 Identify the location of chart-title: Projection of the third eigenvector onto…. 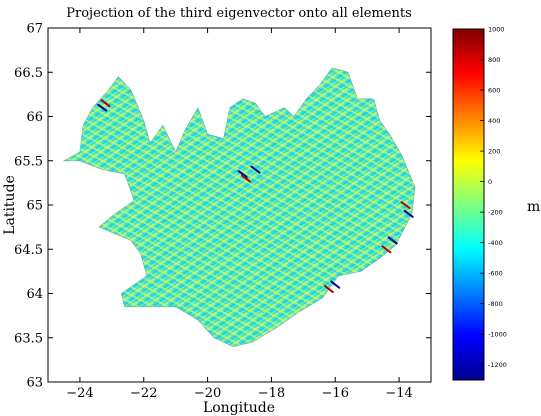
(239, 13).